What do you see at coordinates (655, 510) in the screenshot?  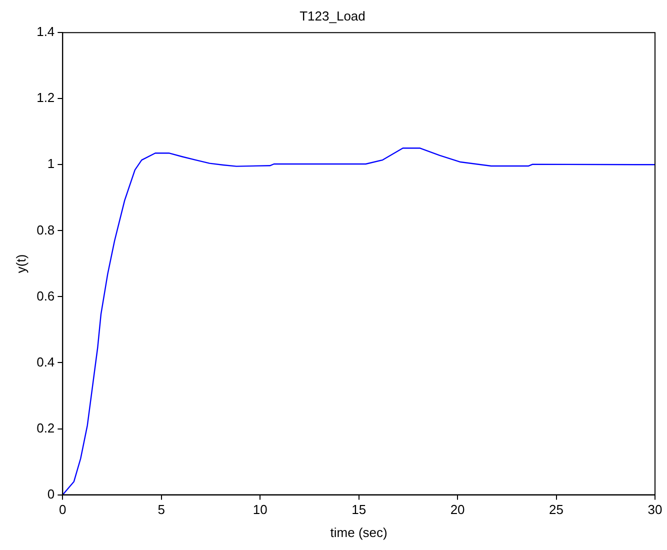 I see `x-tick-label: 30` at bounding box center [655, 510].